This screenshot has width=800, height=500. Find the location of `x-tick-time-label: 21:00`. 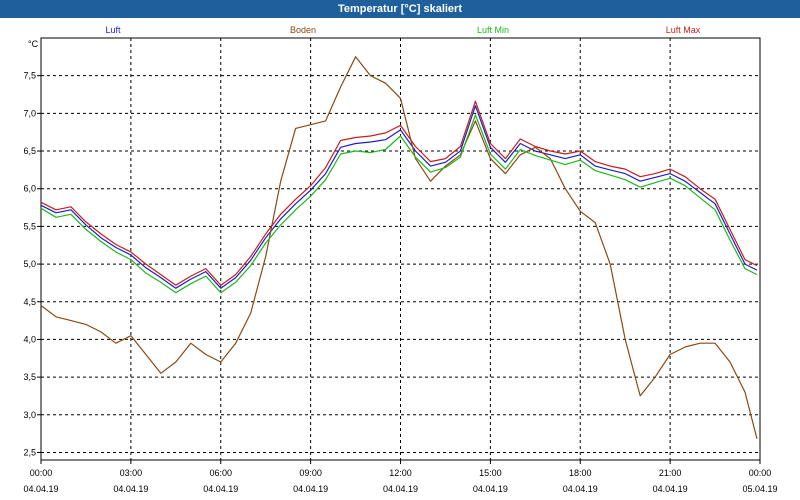

x-tick-time-label: 21:00 is located at coordinates (670, 473).